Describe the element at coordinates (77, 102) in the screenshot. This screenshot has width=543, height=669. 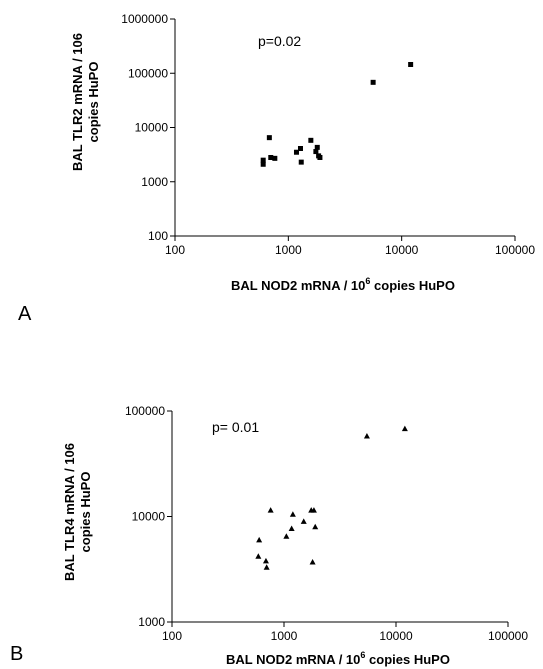
I see `y-axis-label-line-1: BAL TLR2 mRNA / 106` at that location.